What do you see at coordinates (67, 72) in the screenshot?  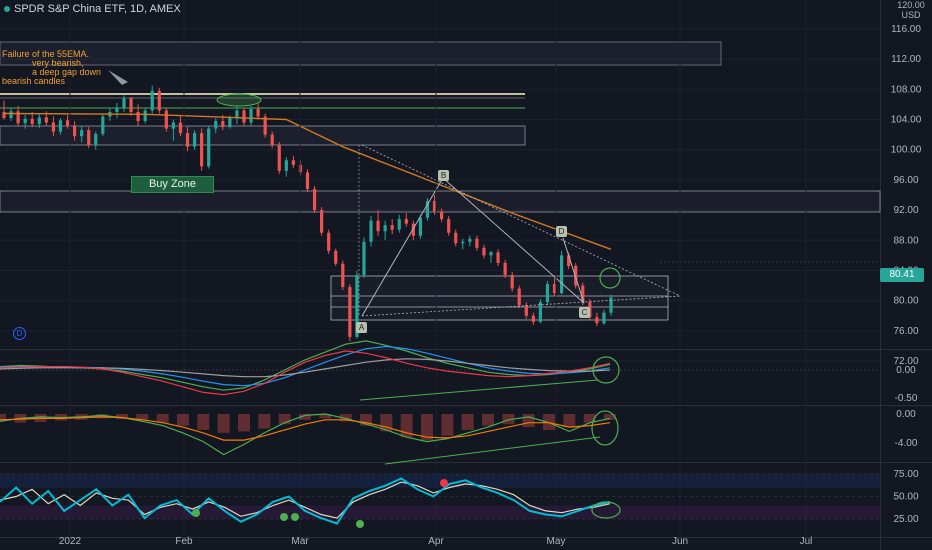 I see `note-line: a deep gap down` at bounding box center [67, 72].